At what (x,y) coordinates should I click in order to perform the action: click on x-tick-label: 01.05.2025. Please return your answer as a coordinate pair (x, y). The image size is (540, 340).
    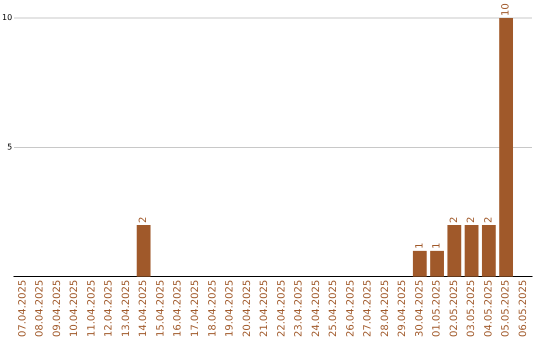
    Looking at the image, I should click on (437, 309).